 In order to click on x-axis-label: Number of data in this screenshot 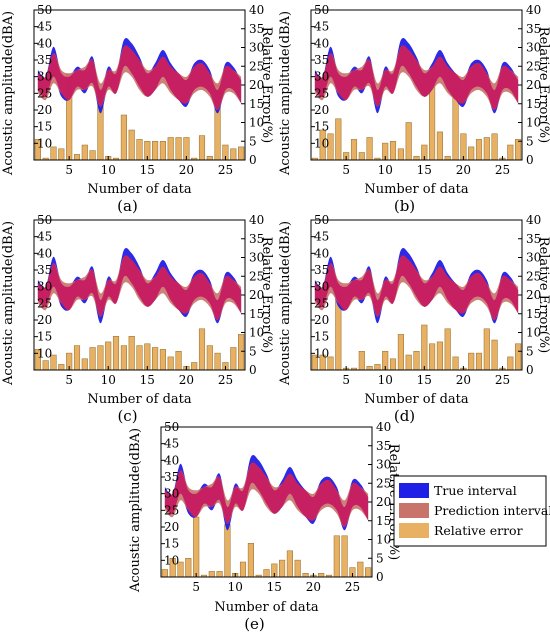, I will do `click(139, 189)`.